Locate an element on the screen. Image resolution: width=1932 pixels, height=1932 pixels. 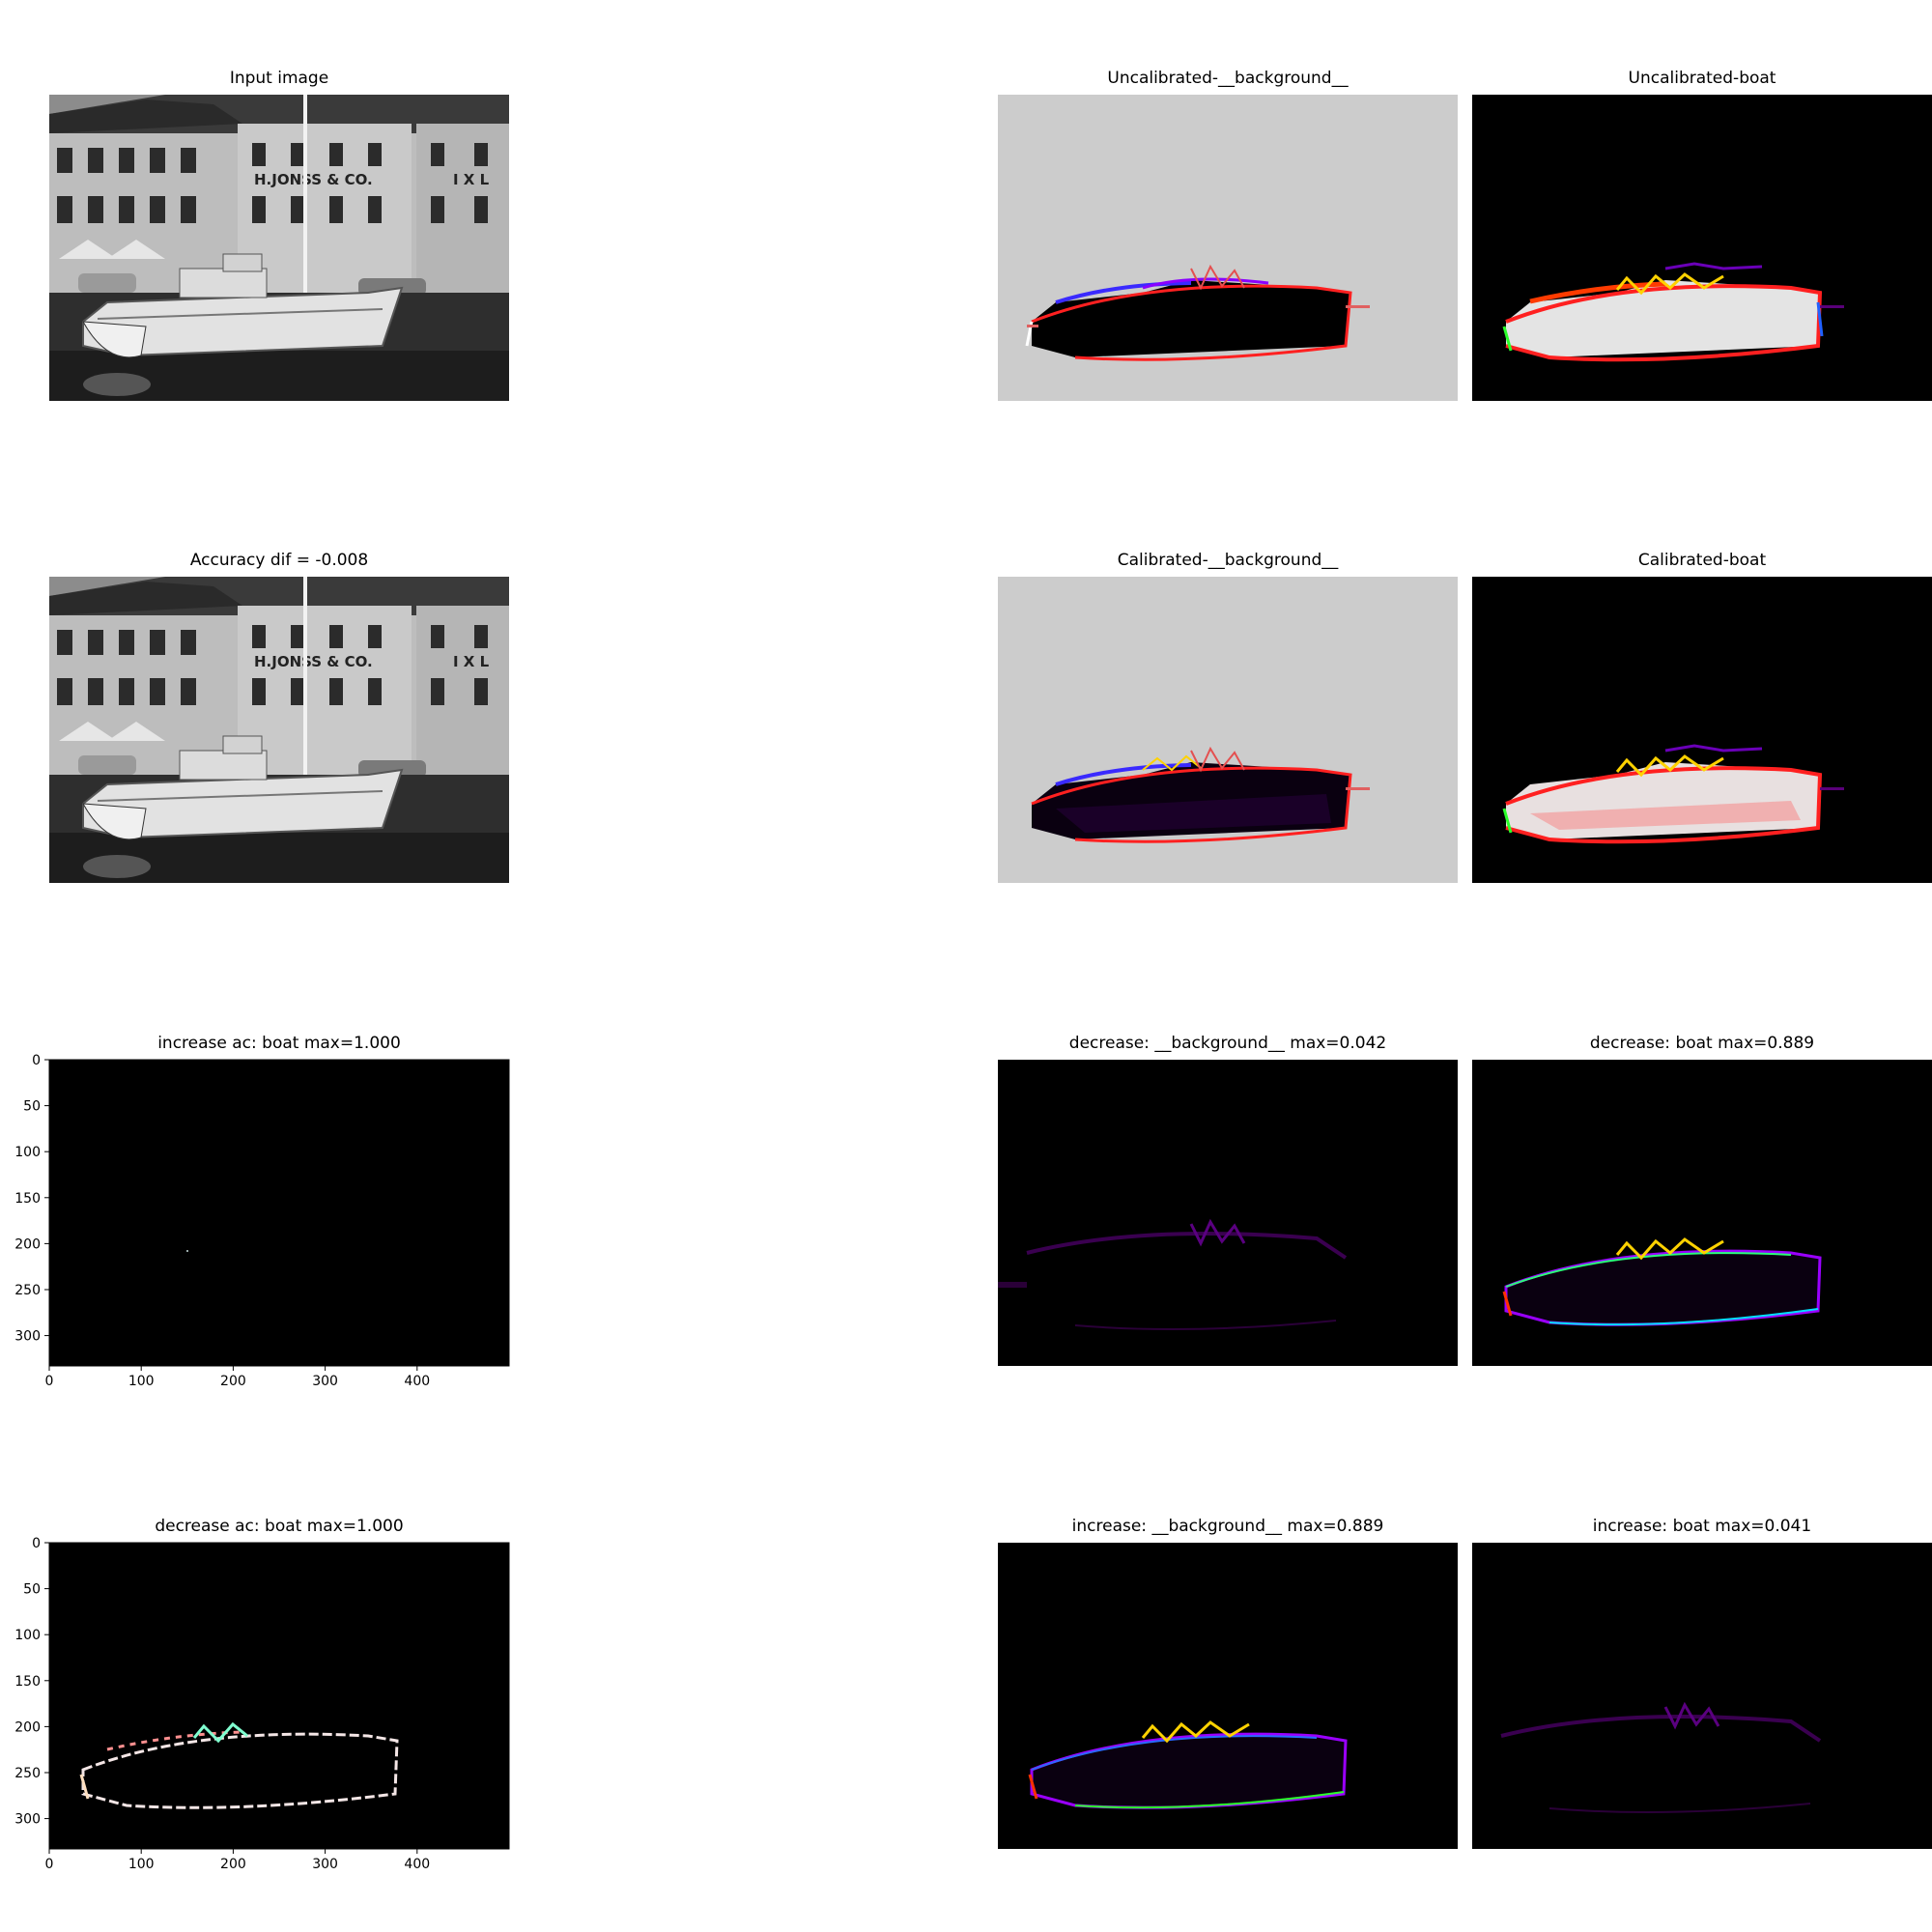
panel-title: Input image is located at coordinates (279, 78).